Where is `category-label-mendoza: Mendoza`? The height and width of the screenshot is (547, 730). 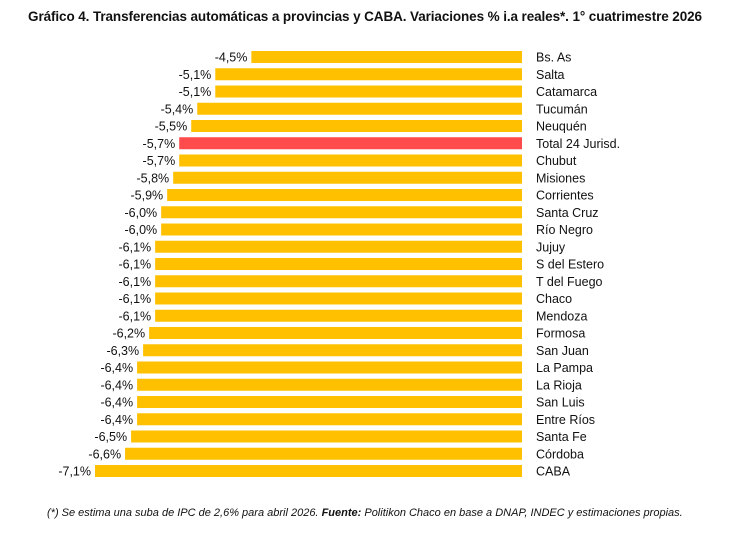
category-label-mendoza: Mendoza is located at coordinates (561, 316).